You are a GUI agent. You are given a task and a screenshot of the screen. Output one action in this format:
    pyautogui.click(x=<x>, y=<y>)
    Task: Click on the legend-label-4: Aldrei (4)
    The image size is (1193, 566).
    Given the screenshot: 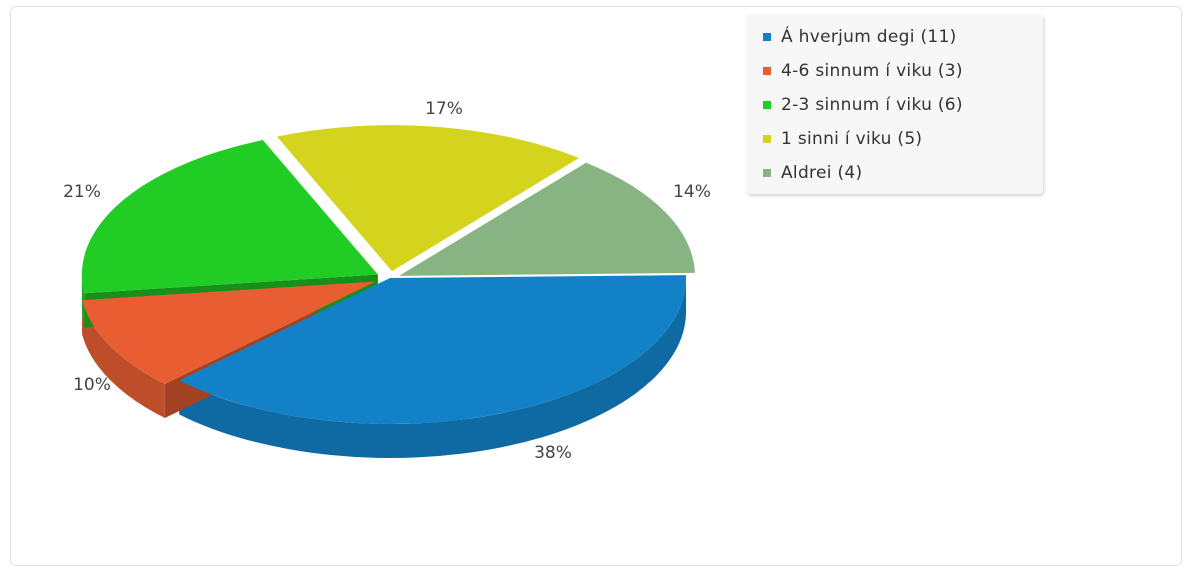 What is the action you would take?
    pyautogui.click(x=822, y=173)
    